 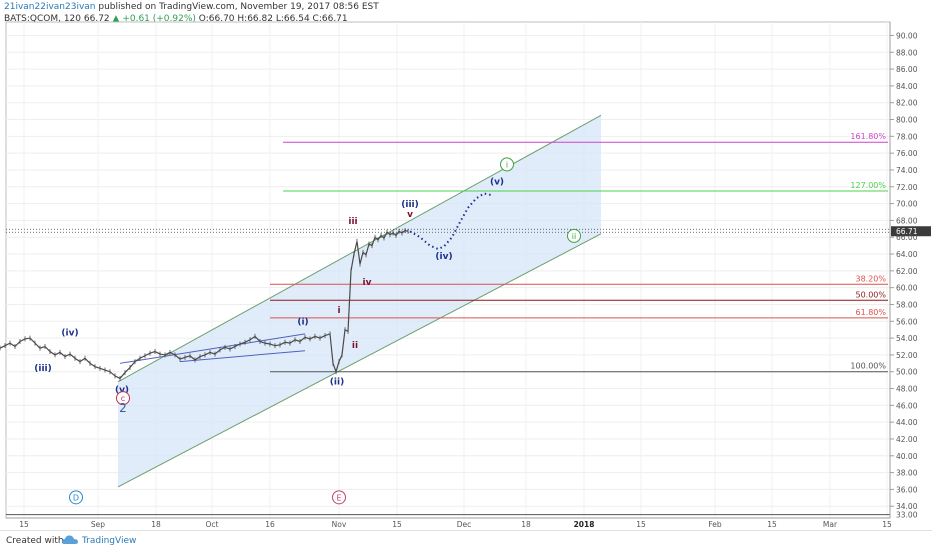 I want to click on bottom-level-label: 33.00, so click(x=907, y=515).